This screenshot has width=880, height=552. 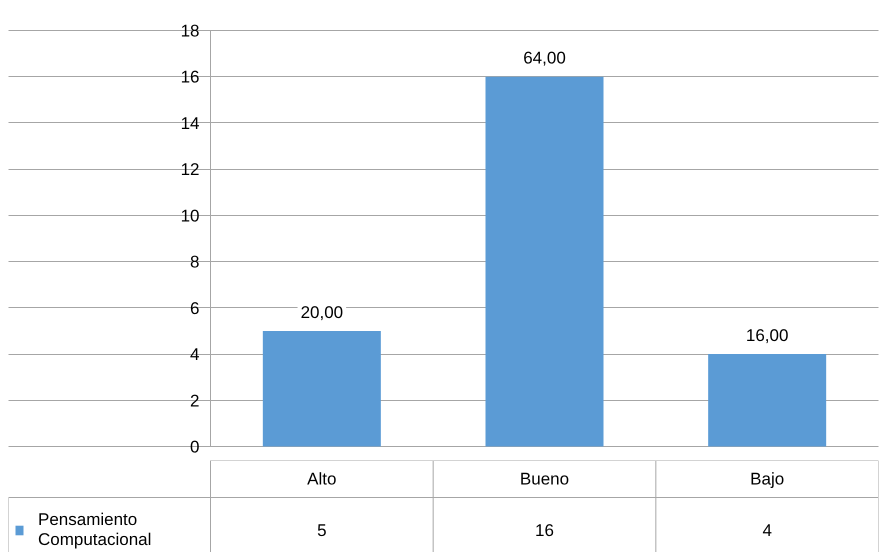 I want to click on y-tick-label: 16, so click(x=190, y=77).